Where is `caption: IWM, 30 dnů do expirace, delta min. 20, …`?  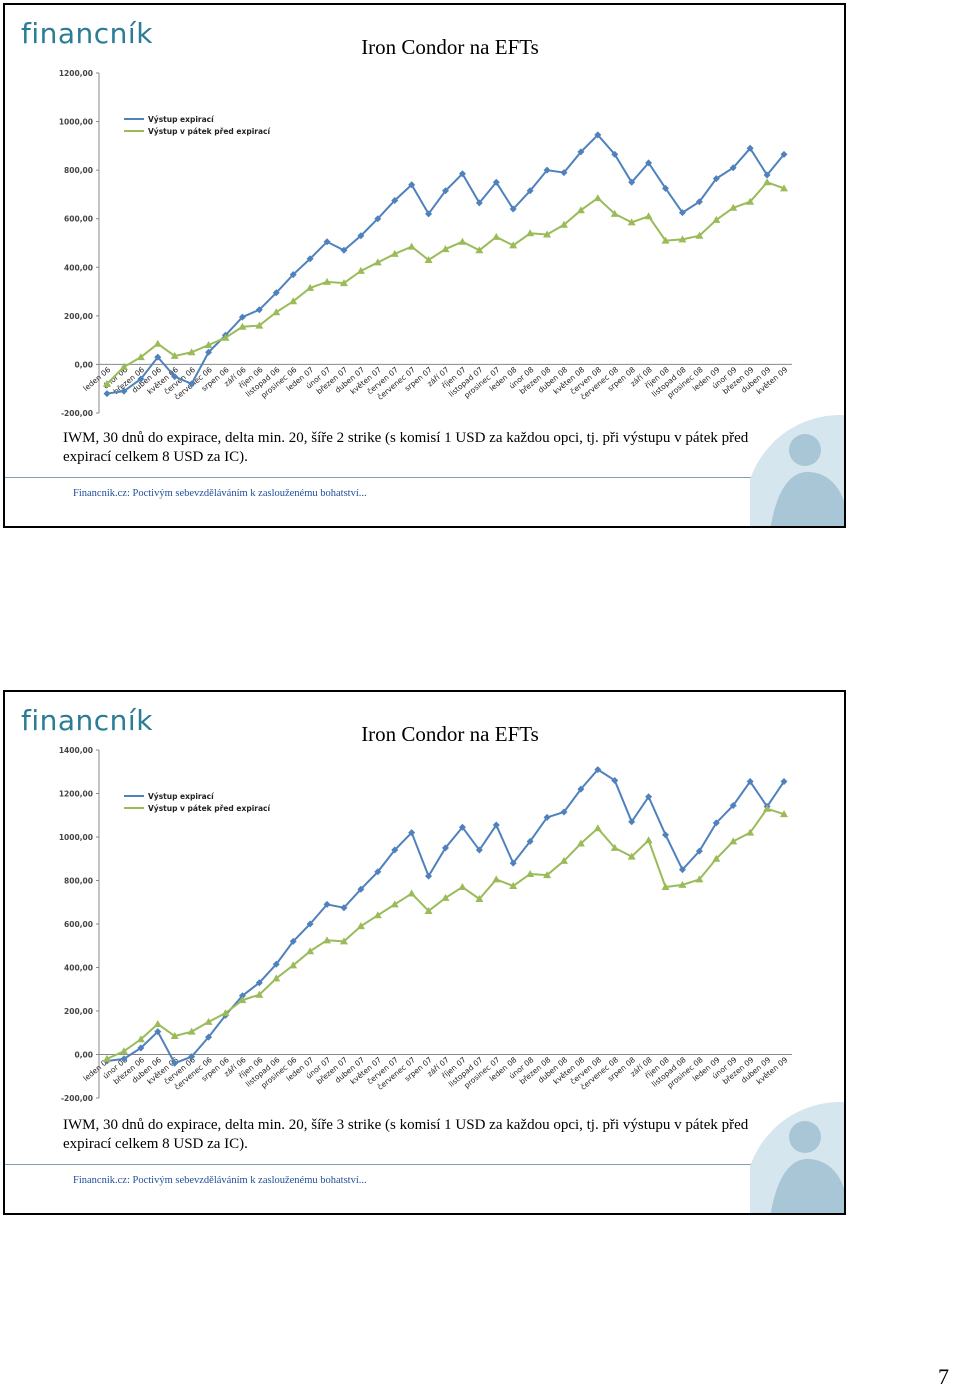 caption: IWM, 30 dnů do expirace, delta min. 20, … is located at coordinates (406, 1134).